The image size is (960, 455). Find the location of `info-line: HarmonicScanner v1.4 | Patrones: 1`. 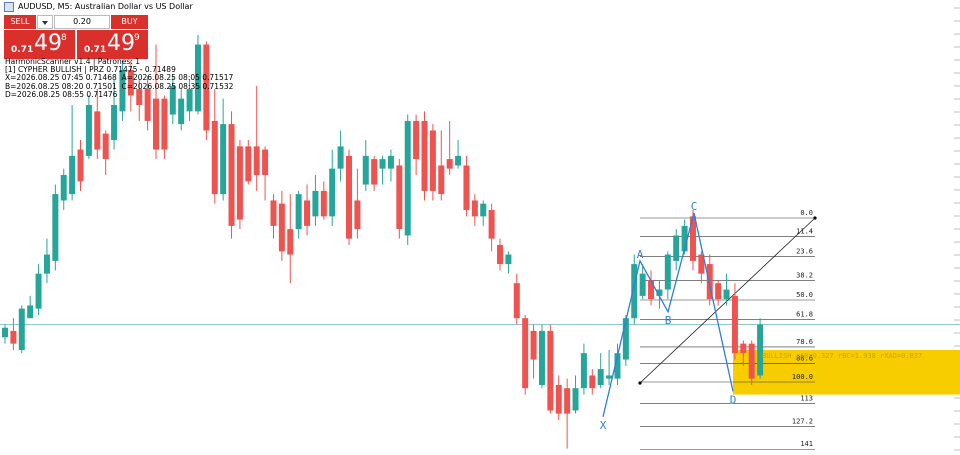

info-line: HarmonicScanner v1.4 | Patrones: 1 is located at coordinates (72, 61).